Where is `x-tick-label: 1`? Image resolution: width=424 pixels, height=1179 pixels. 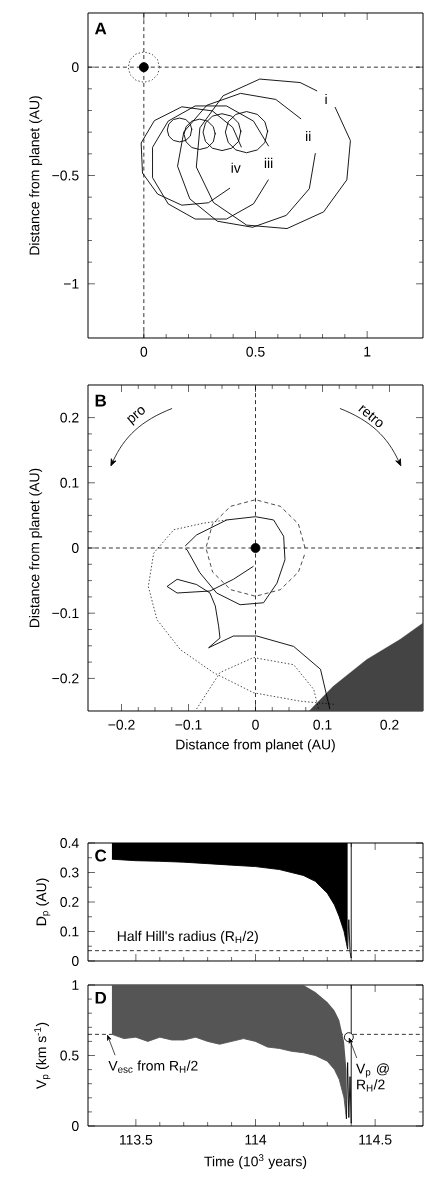 x-tick-label: 1 is located at coordinates (367, 351).